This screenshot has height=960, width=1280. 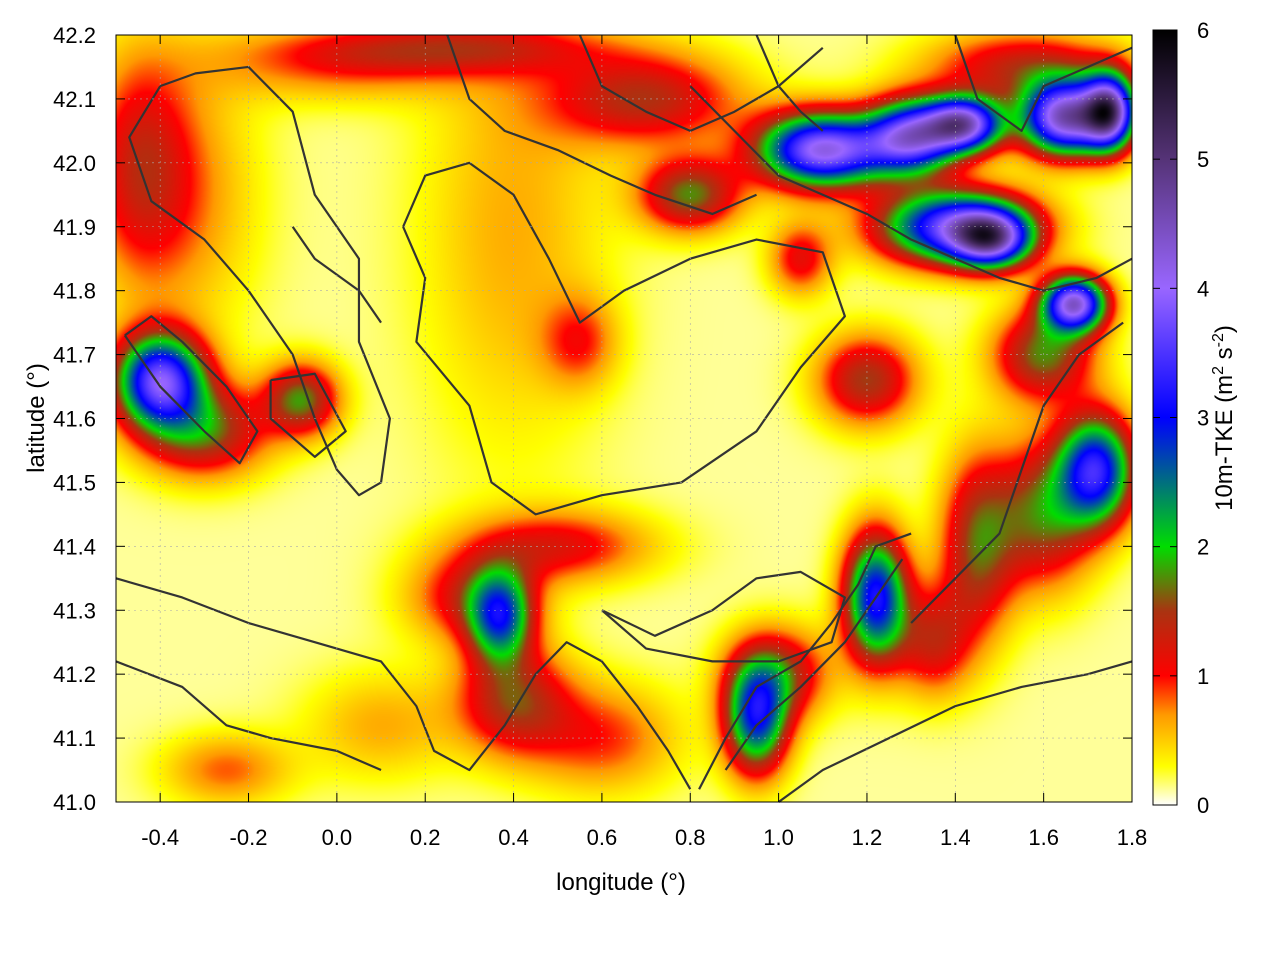 I want to click on x-axis-label: longitude (°), so click(x=621, y=882).